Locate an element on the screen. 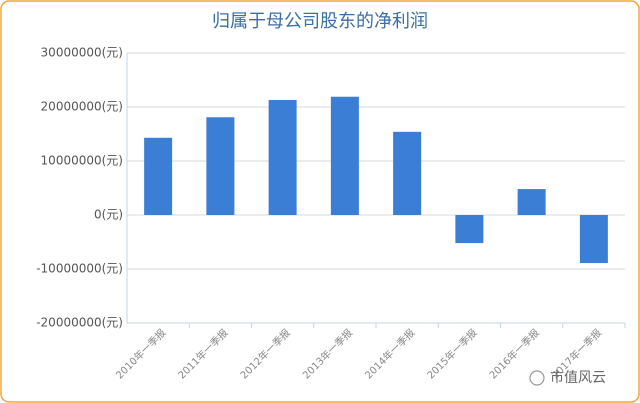  watermark: 市值风云 is located at coordinates (567, 377).